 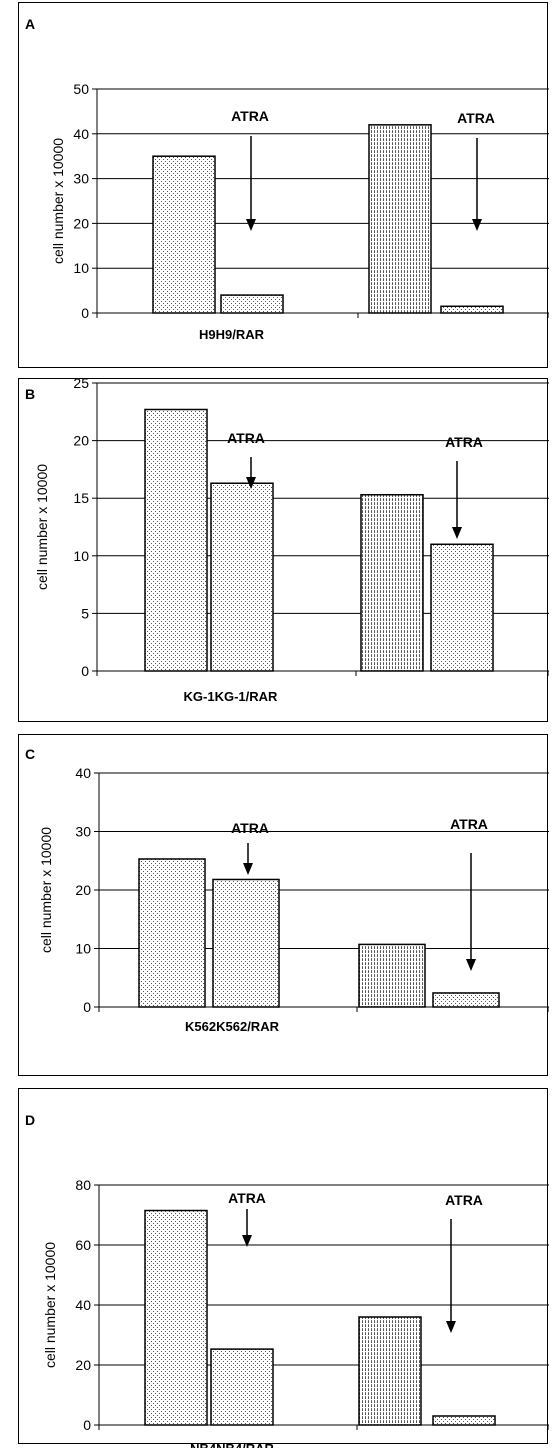 I want to click on y-tick-label: 60, so click(x=83, y=1245).